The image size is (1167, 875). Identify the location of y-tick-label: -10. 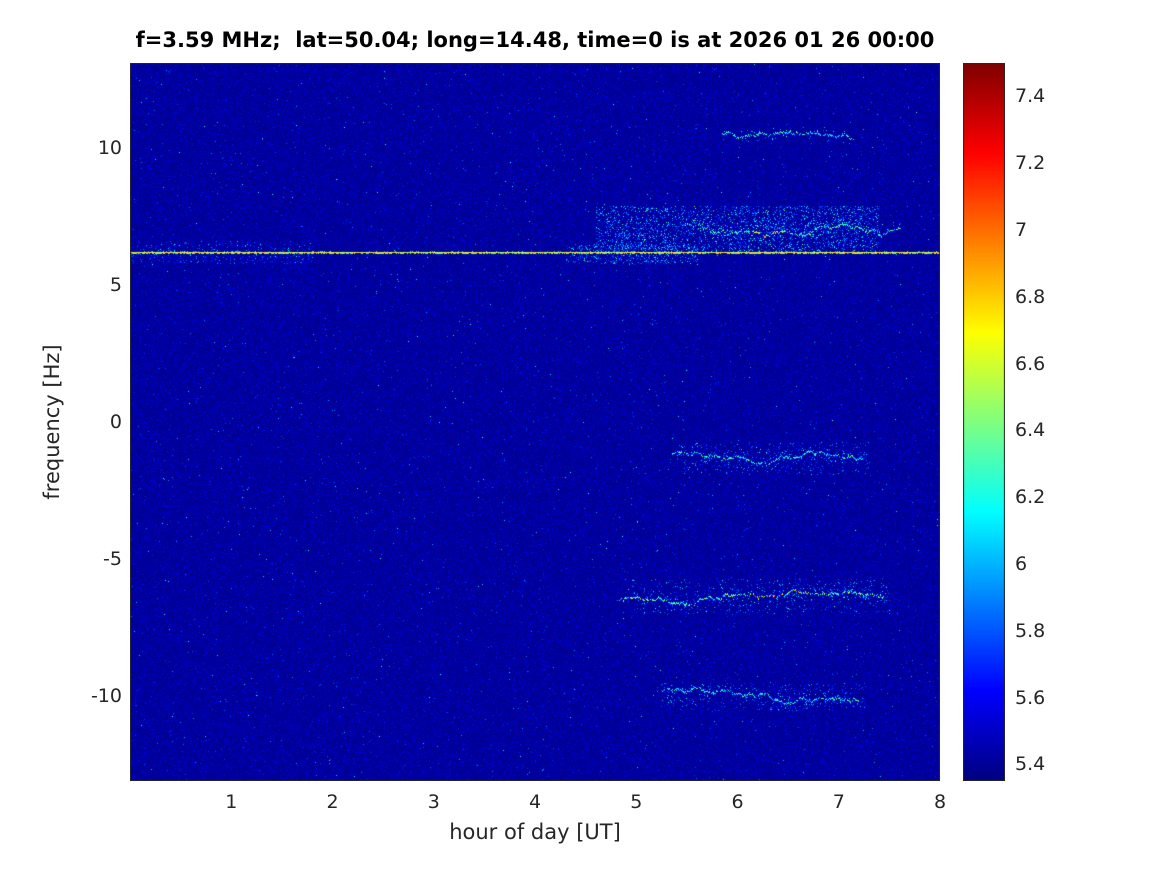
(106, 696).